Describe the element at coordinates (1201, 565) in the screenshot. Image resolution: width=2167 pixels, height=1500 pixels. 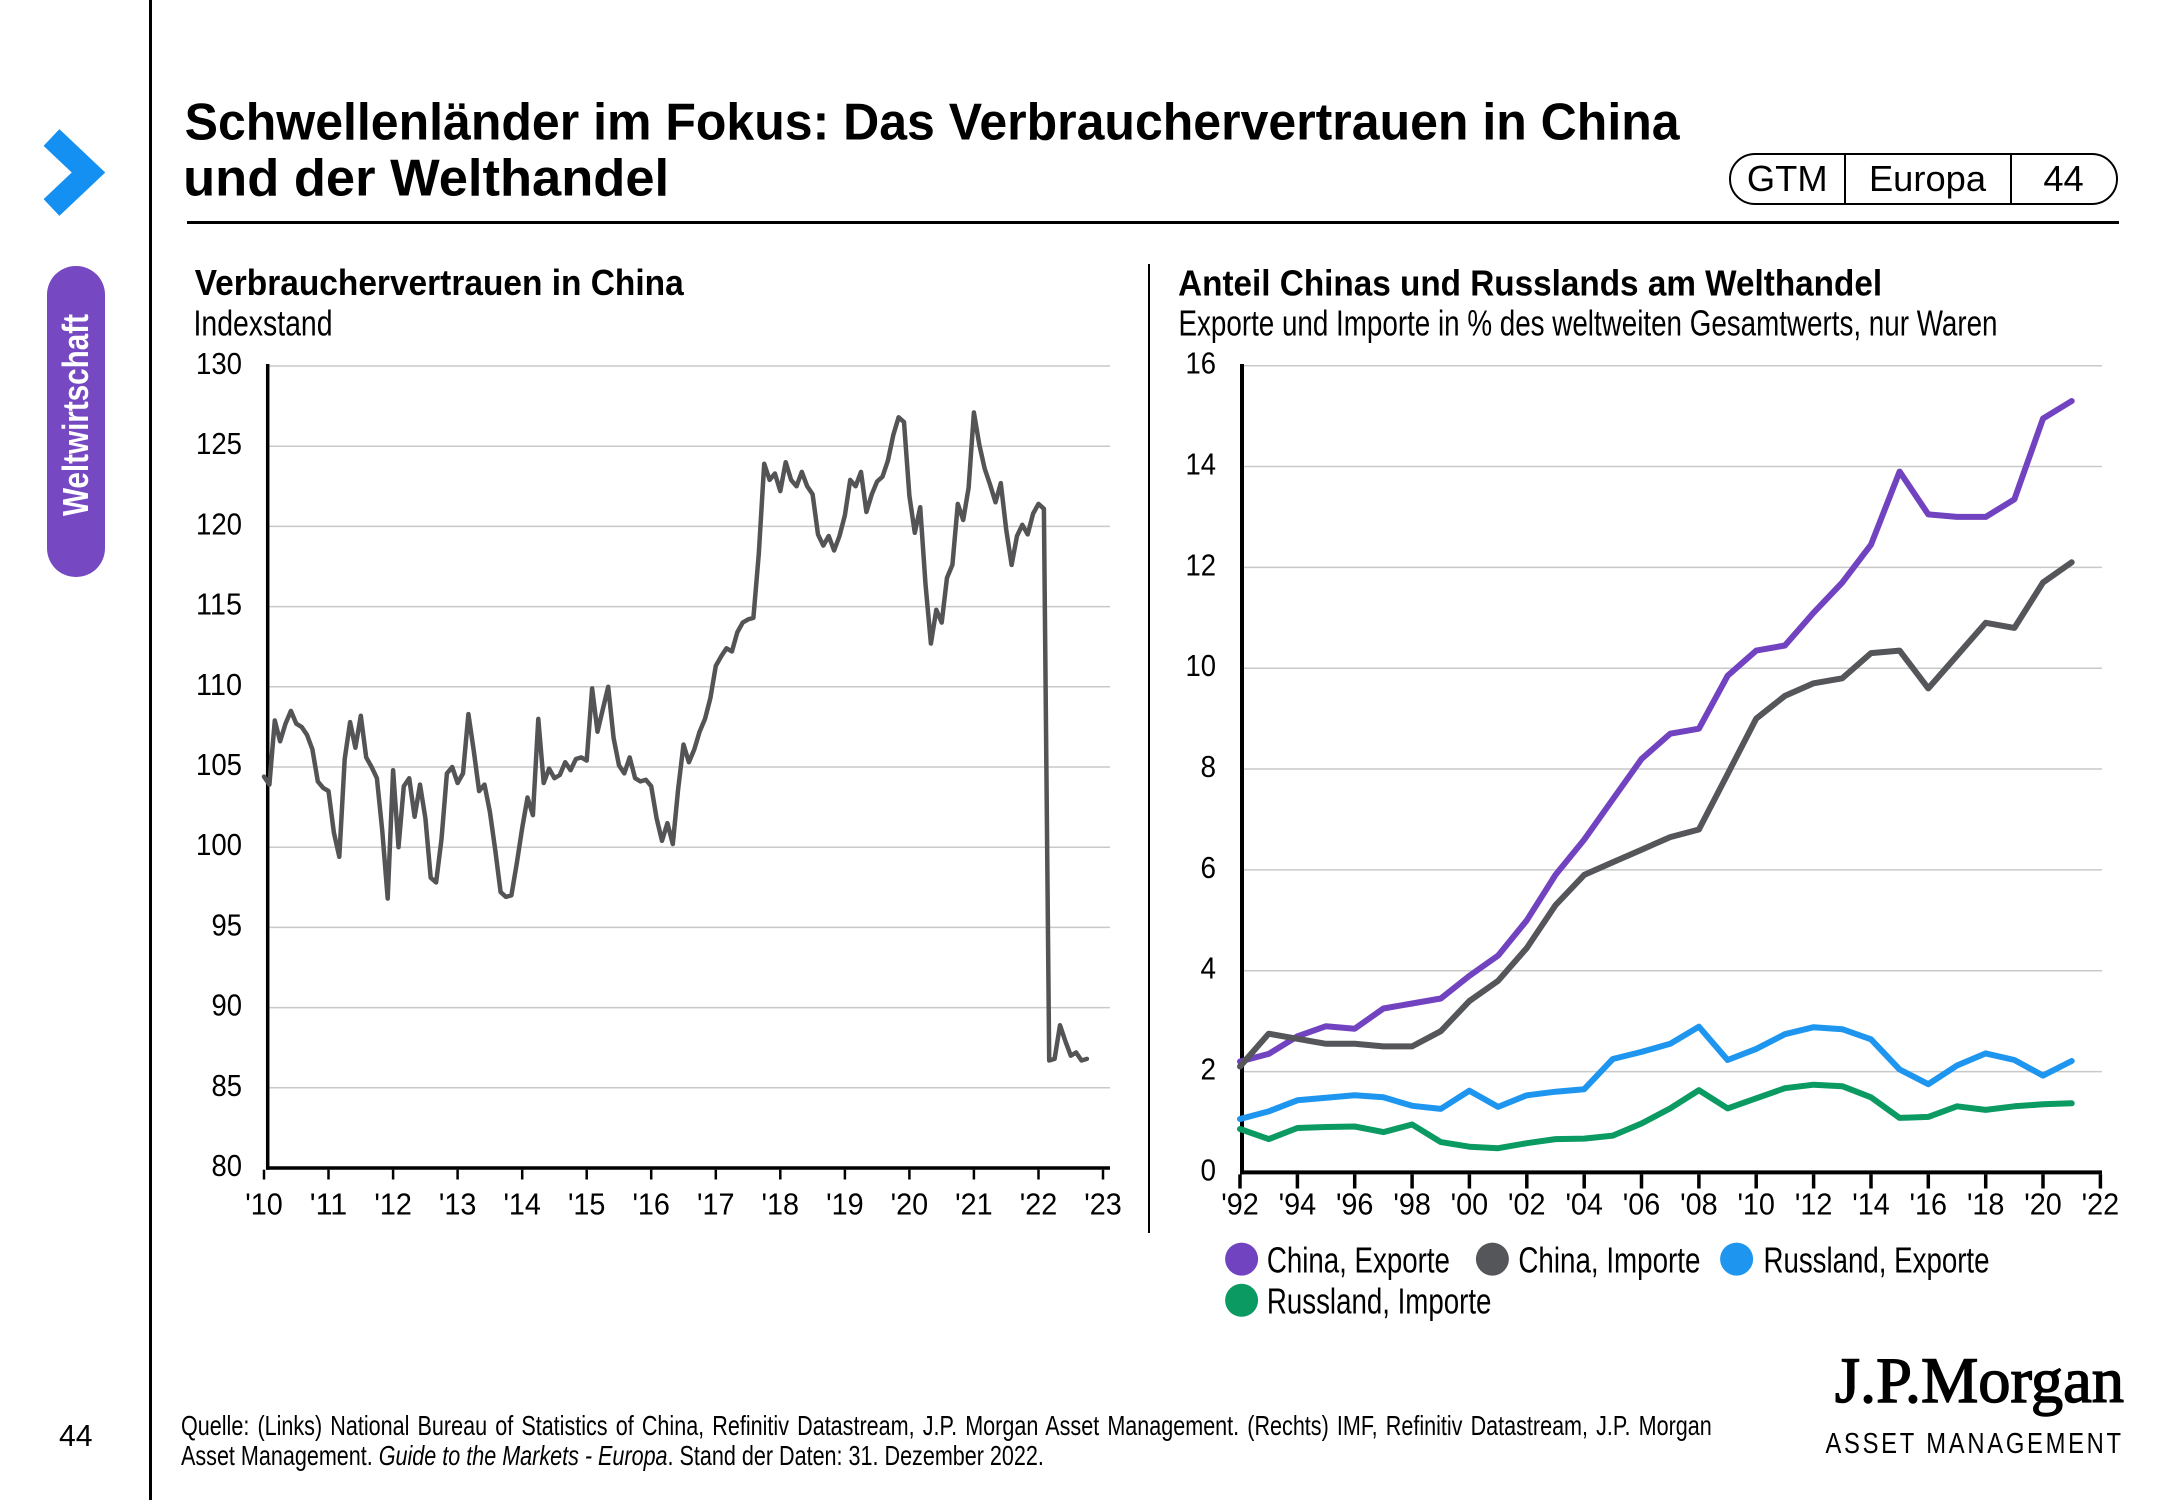
I see `svg-text: 12` at that location.